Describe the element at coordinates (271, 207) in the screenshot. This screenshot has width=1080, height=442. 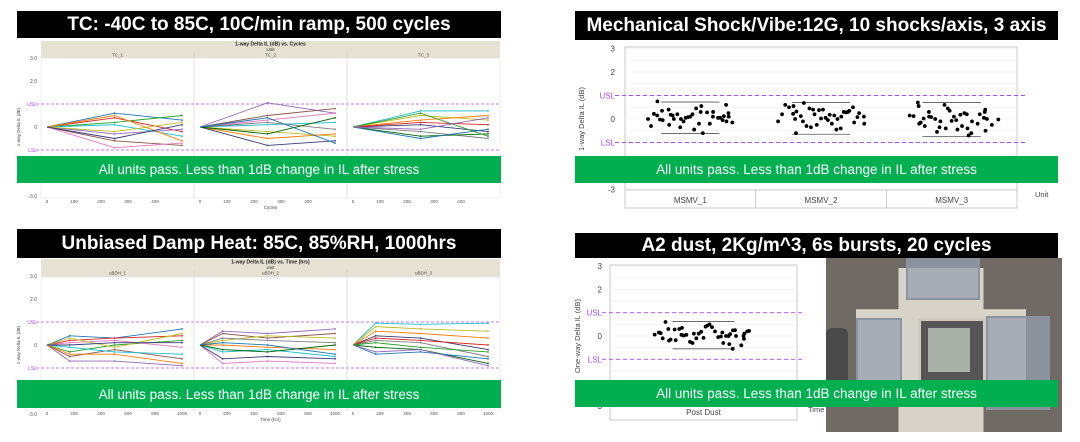
I see `tc-x-axis-label: Cycles` at that location.